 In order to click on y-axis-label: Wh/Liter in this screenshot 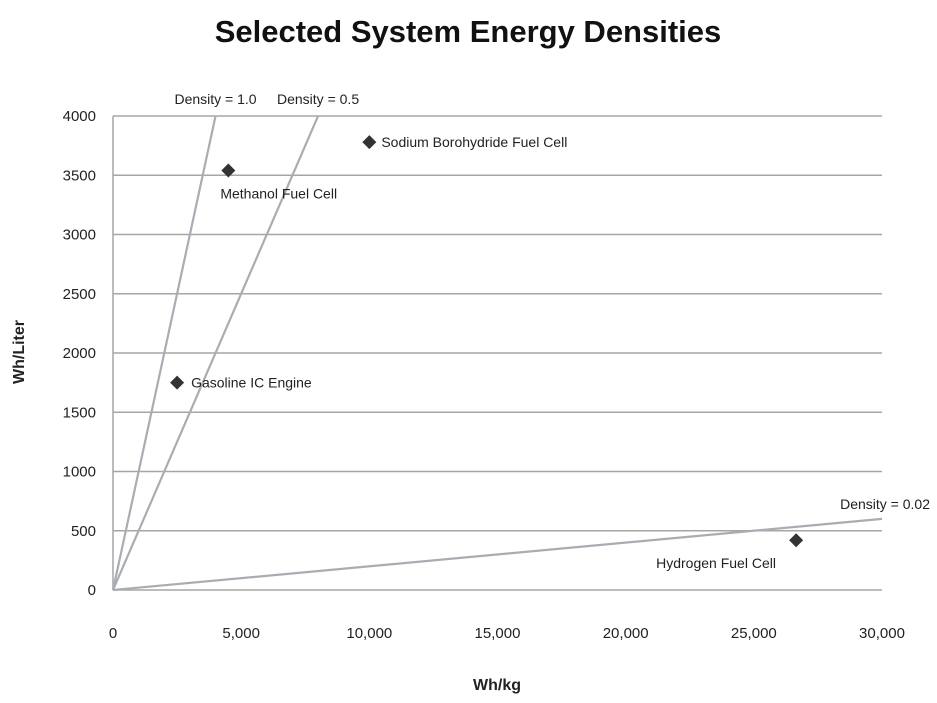, I will do `click(19, 352)`.